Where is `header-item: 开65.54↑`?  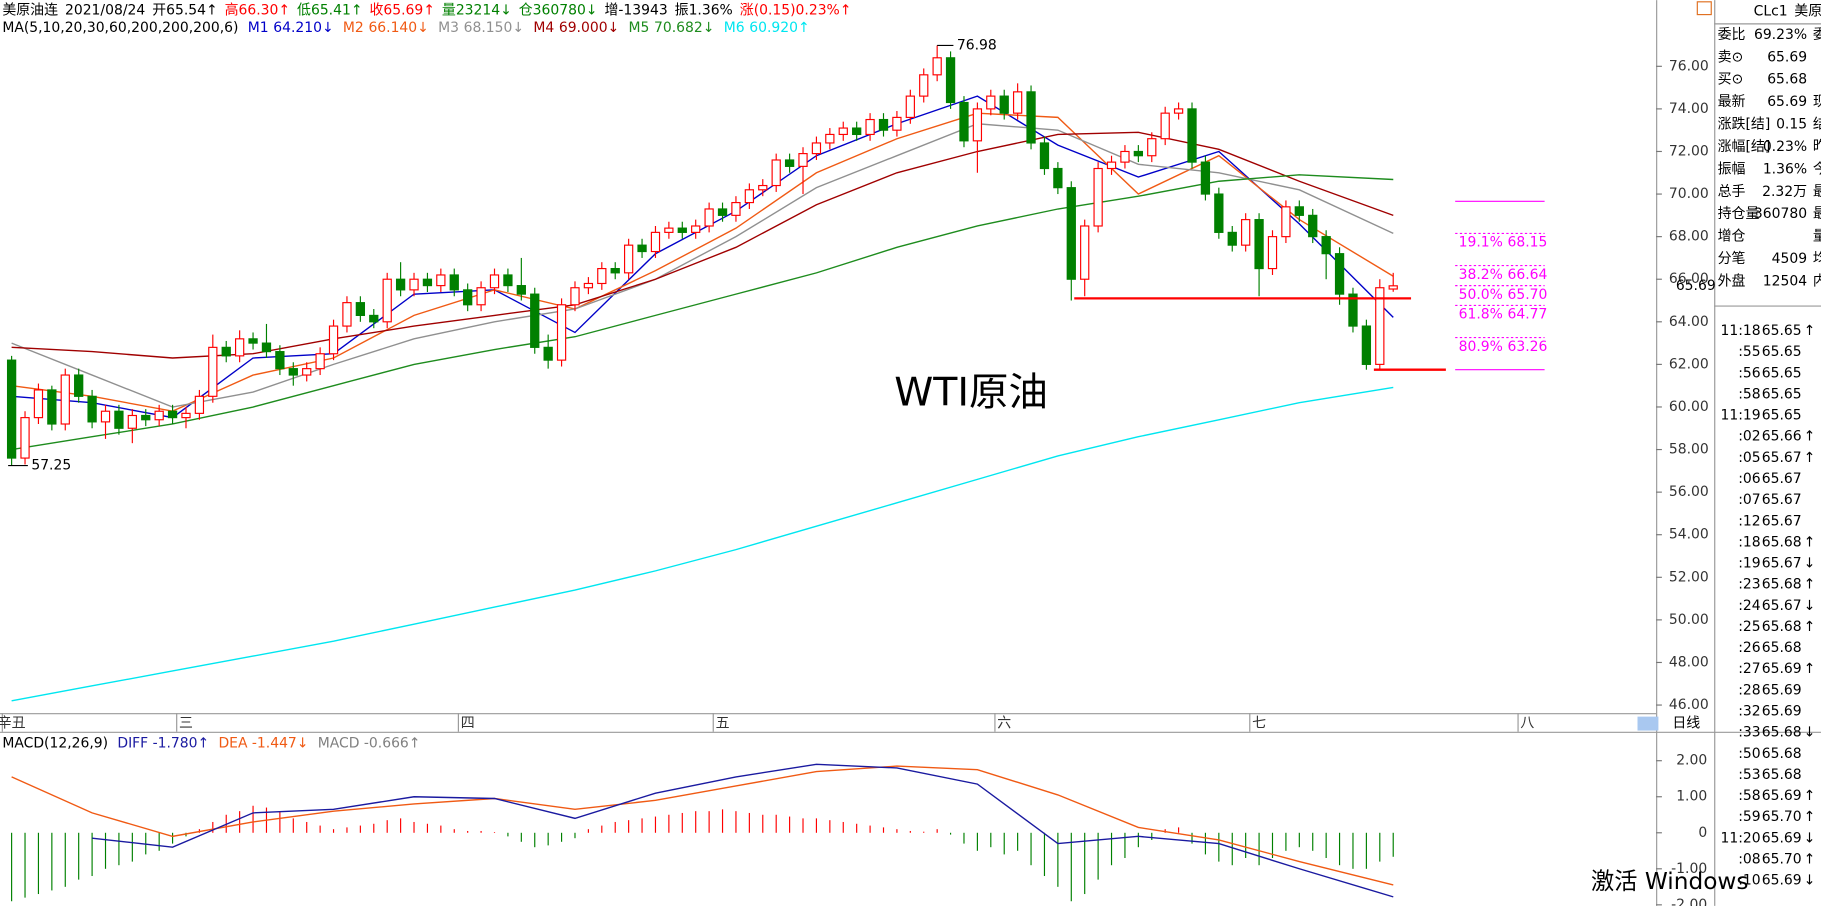
header-item: 开65.54↑ is located at coordinates (184, 11).